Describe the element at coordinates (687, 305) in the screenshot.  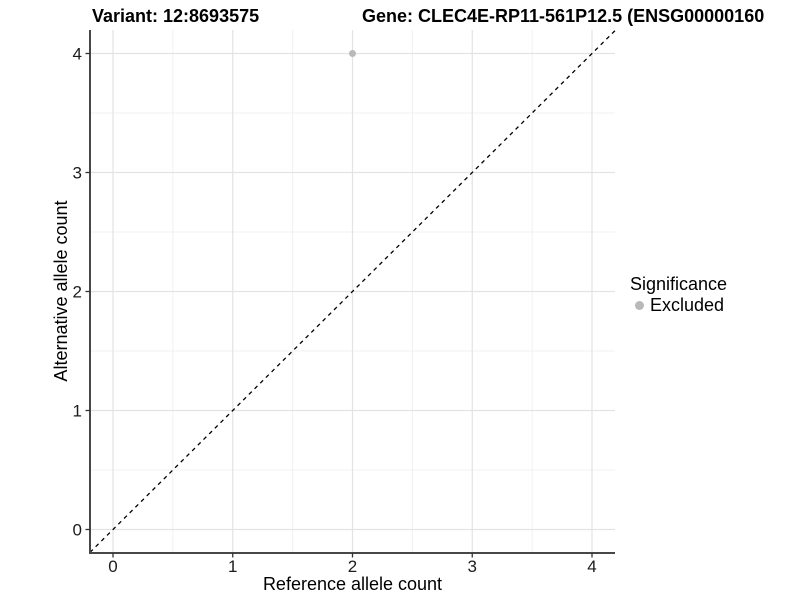
I see `legend-item-label: Excluded` at that location.